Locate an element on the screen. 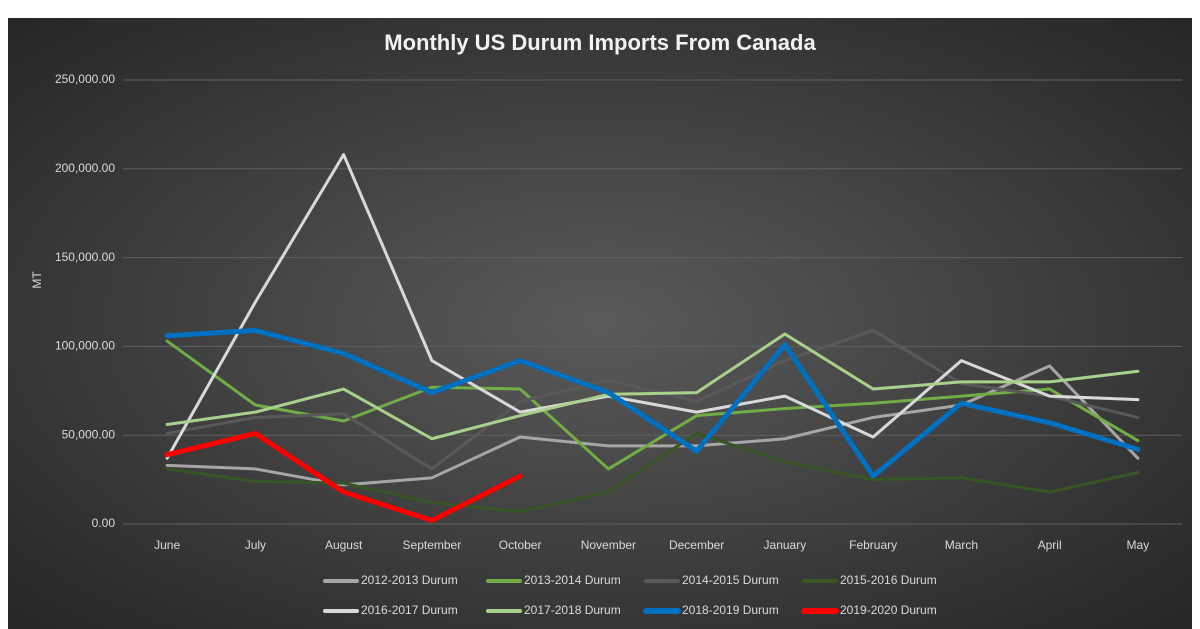 The height and width of the screenshot is (629, 1200). legend-label: 2015-2016 Durum is located at coordinates (888, 580).